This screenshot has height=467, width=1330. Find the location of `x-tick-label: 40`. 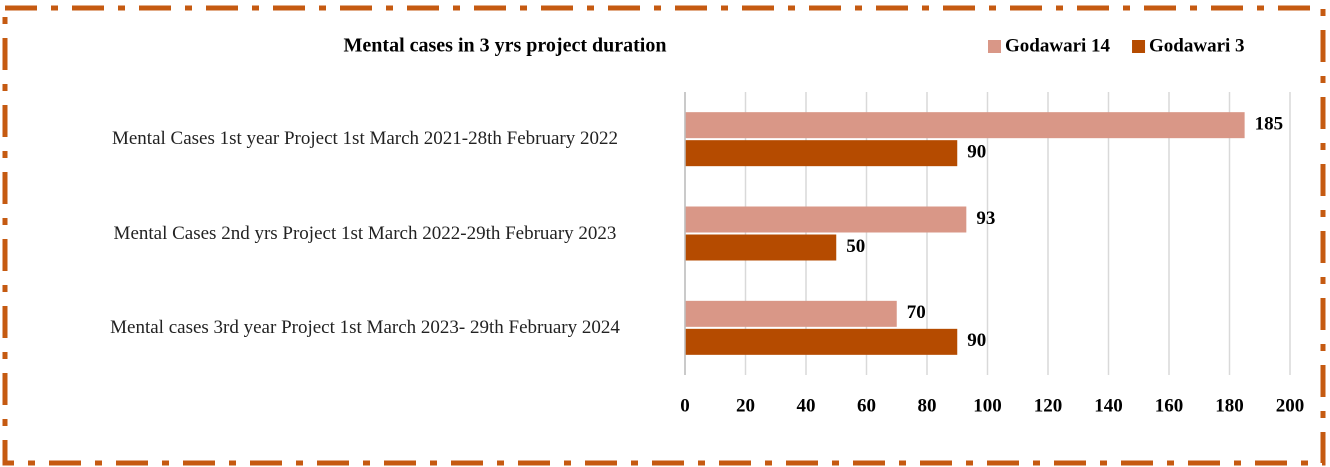

x-tick-label: 40 is located at coordinates (806, 405).